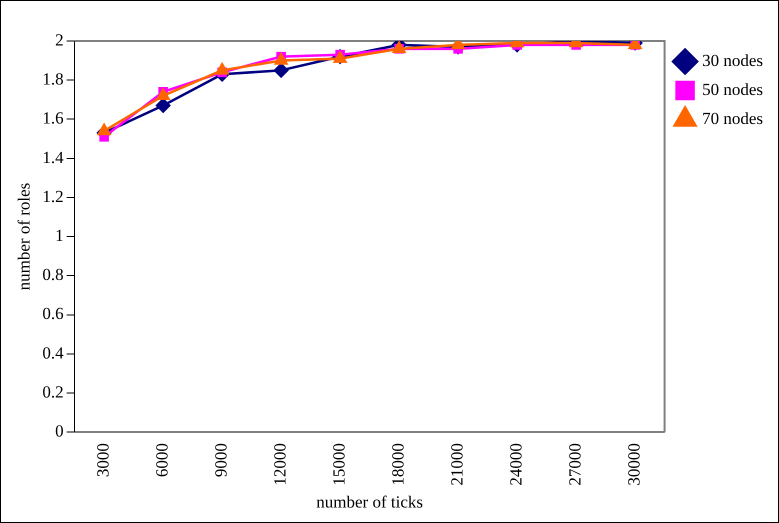  I want to click on x-tick-label: 9000, so click(221, 460).